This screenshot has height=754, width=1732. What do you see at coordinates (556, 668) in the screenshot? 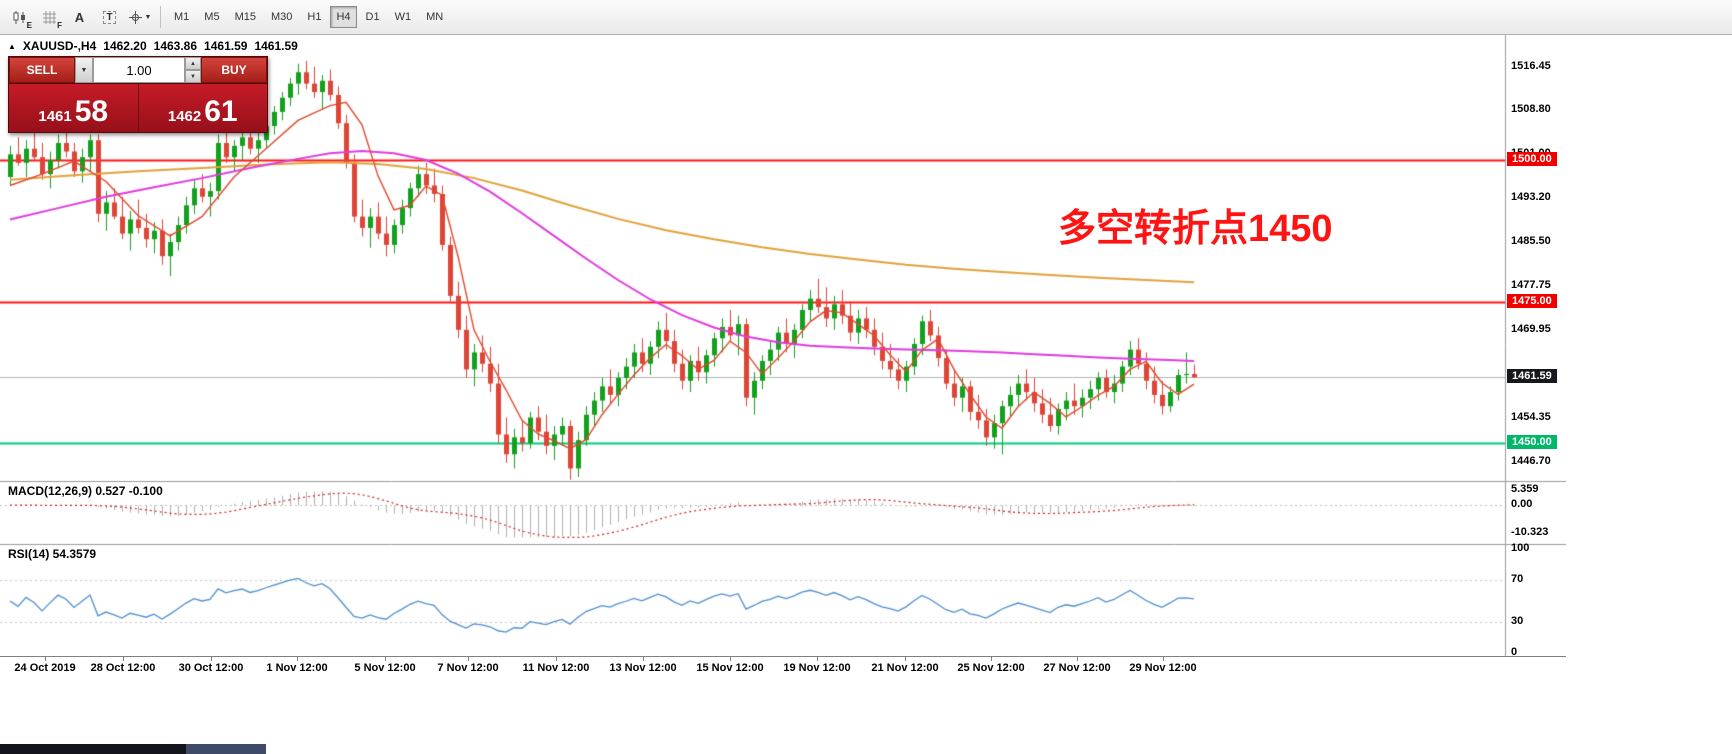
I see `time-tick-label: 11 Nov 12:00` at bounding box center [556, 668].